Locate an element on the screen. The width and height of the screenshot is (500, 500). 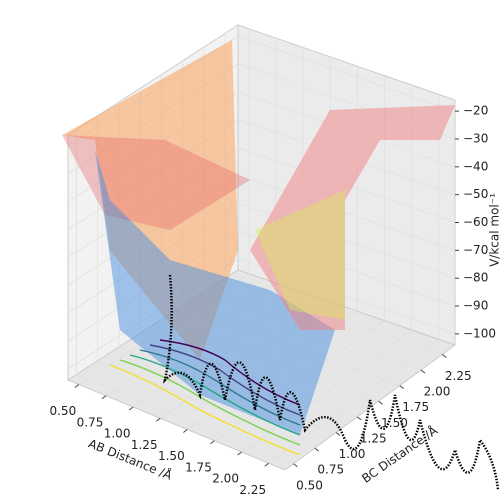
y-tick-label: 1.25 is located at coordinates (373, 438).